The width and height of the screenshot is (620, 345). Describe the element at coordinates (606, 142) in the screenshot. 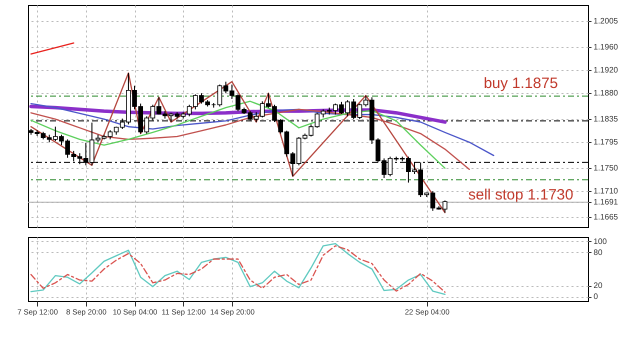

I see `y-tick-label: 1.1795` at that location.